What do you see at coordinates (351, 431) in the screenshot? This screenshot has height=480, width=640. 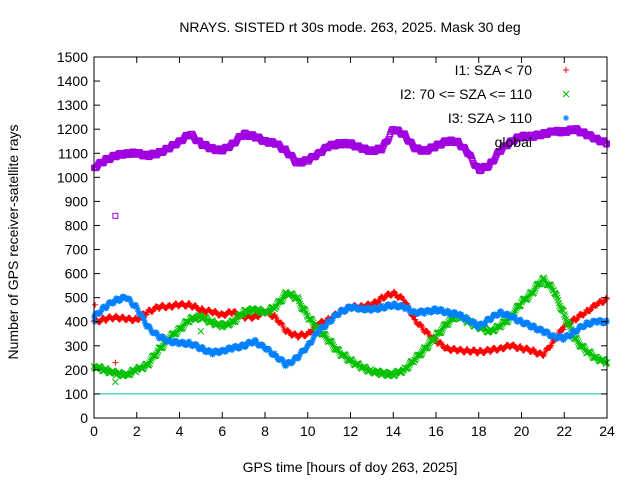 I see `x-tick-label: 12` at bounding box center [351, 431].